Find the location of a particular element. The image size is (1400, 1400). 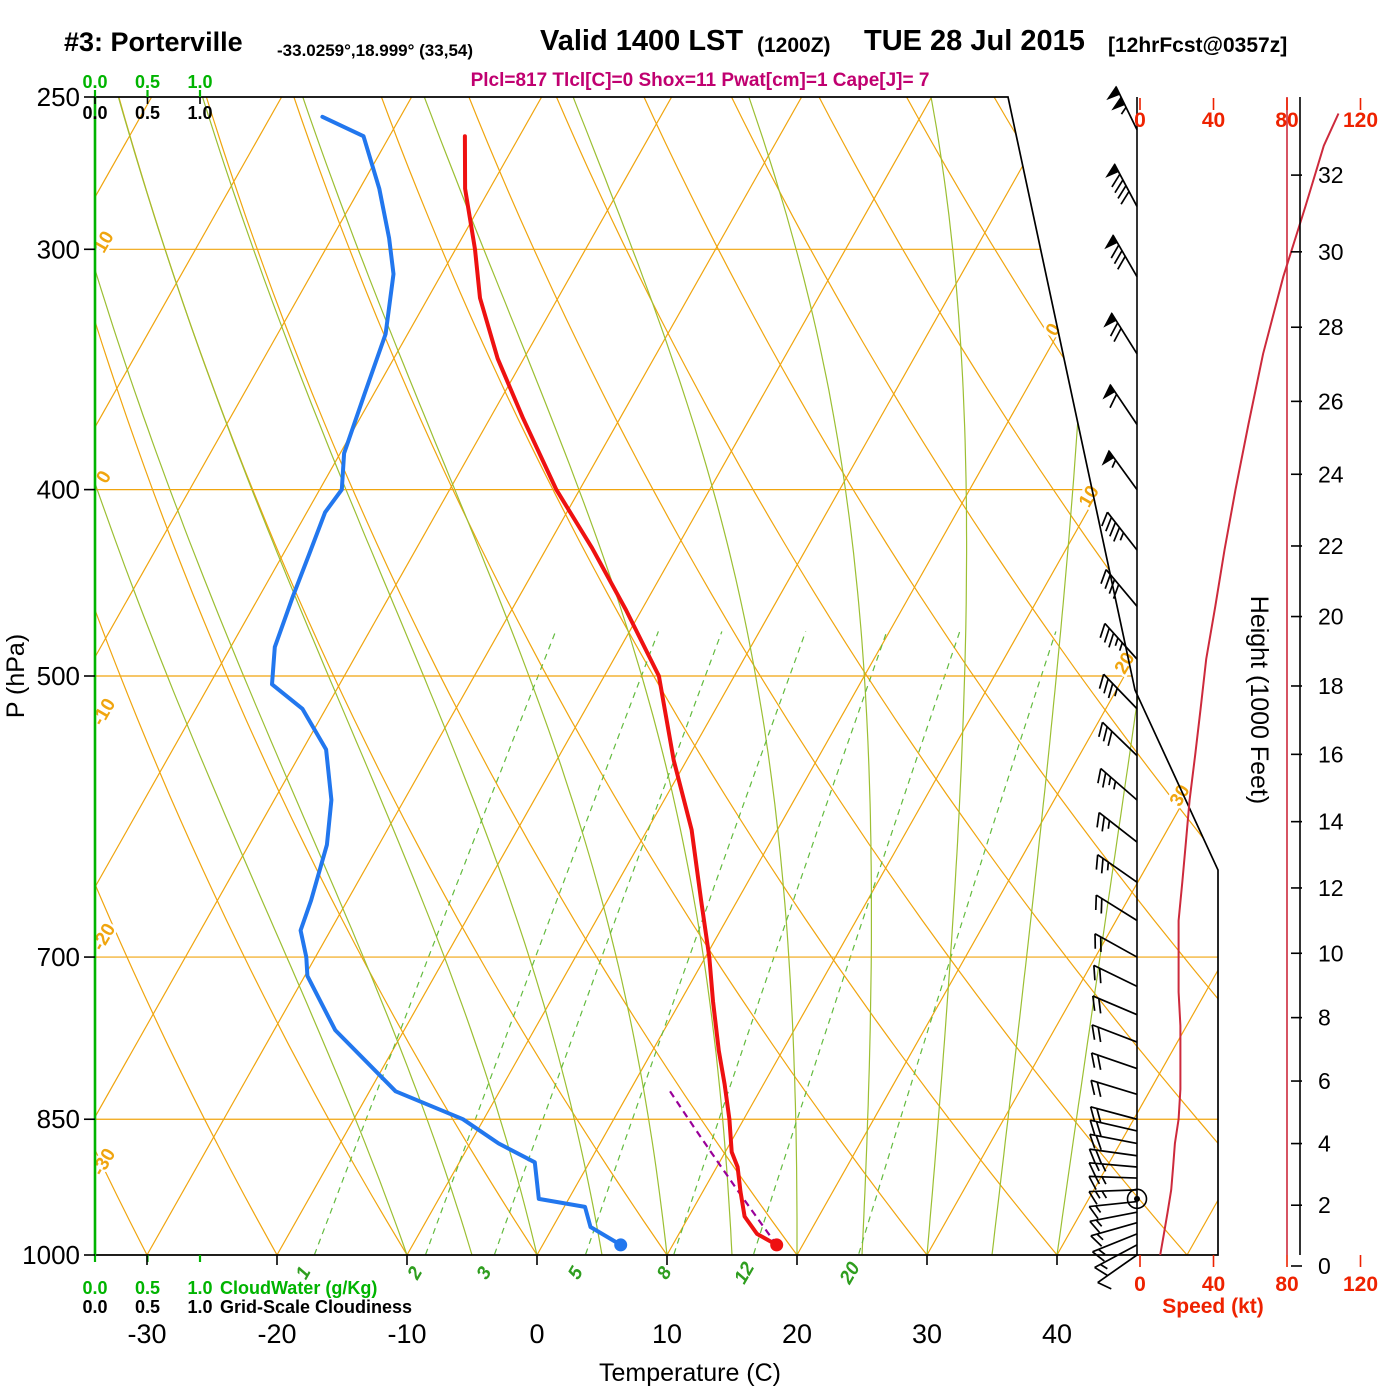

cloudiness-bottom-tick: 0.0 is located at coordinates (94, 1307).